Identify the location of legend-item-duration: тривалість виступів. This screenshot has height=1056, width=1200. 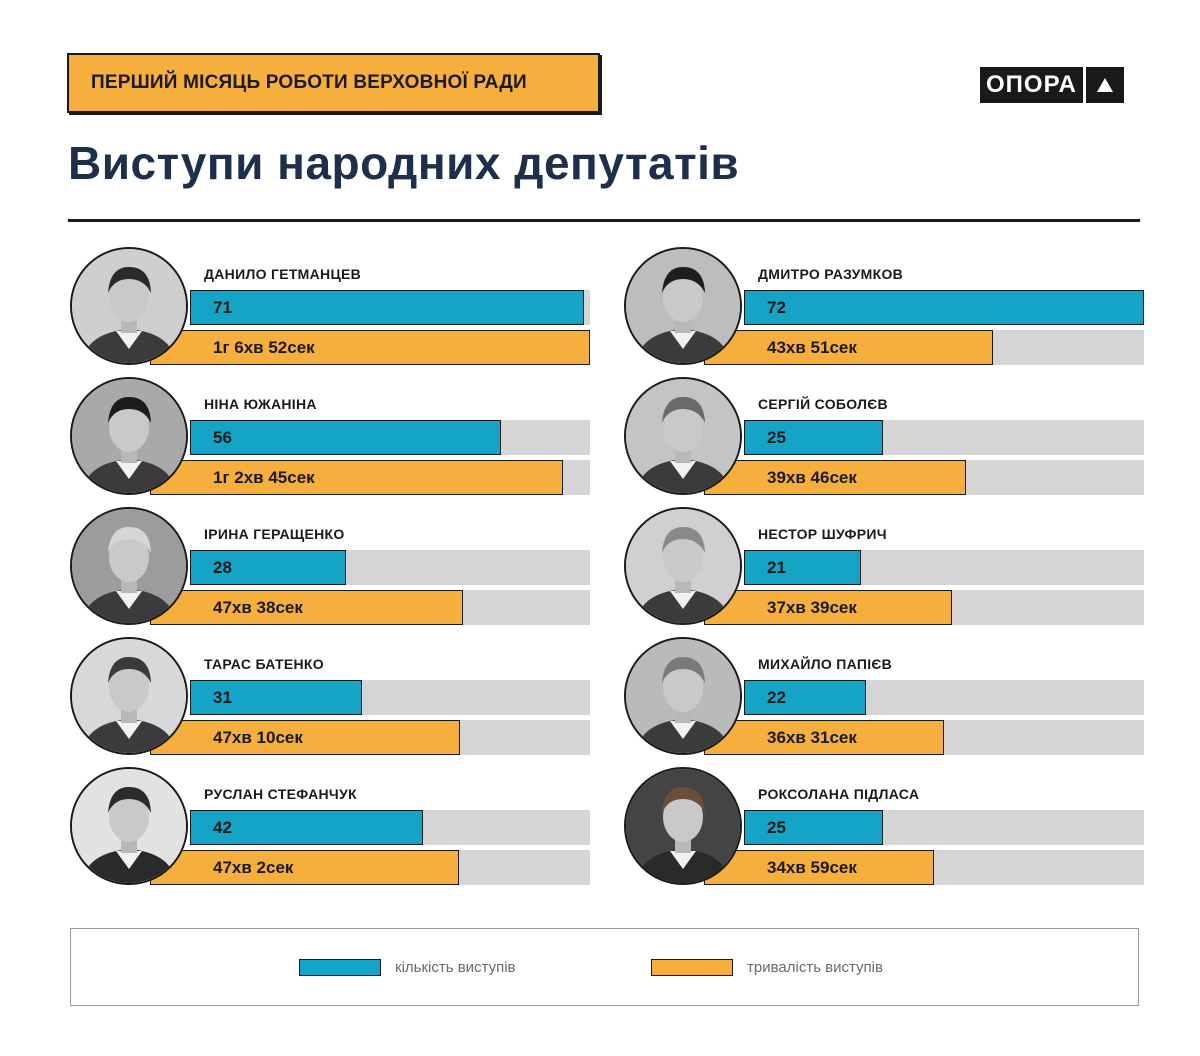
(767, 967).